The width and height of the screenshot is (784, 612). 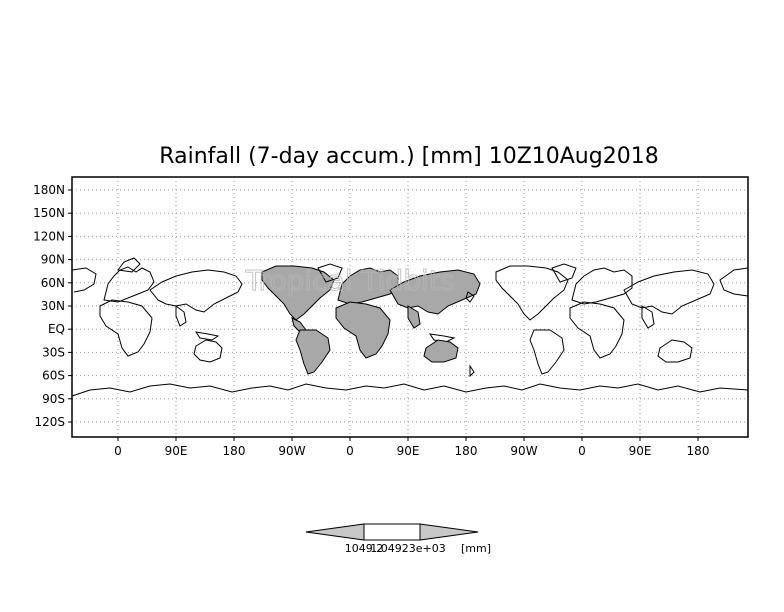 What do you see at coordinates (532, 293) in the screenshot?
I see `north-america-right-outline` at bounding box center [532, 293].